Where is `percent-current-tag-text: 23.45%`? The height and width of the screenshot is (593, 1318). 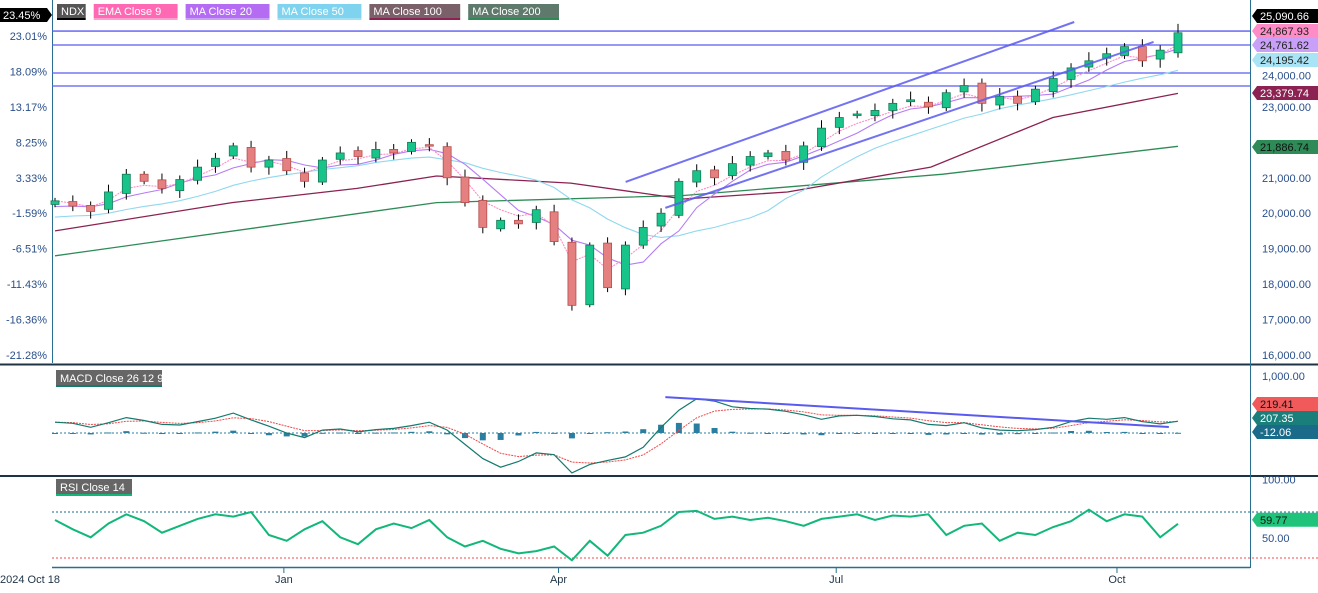
percent-current-tag-text: 23.45% is located at coordinates (22, 16).